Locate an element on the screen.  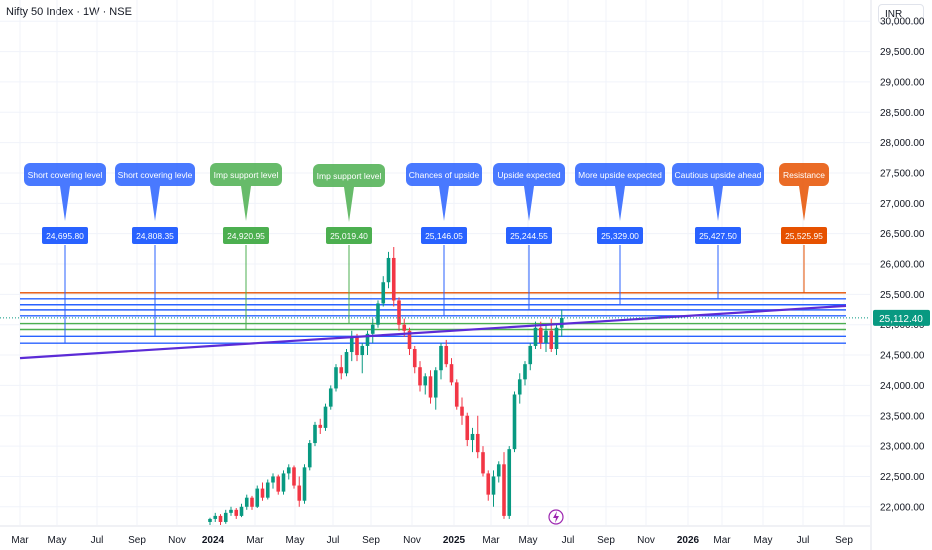
callout-value: 24,920.95 is located at coordinates (246, 236).